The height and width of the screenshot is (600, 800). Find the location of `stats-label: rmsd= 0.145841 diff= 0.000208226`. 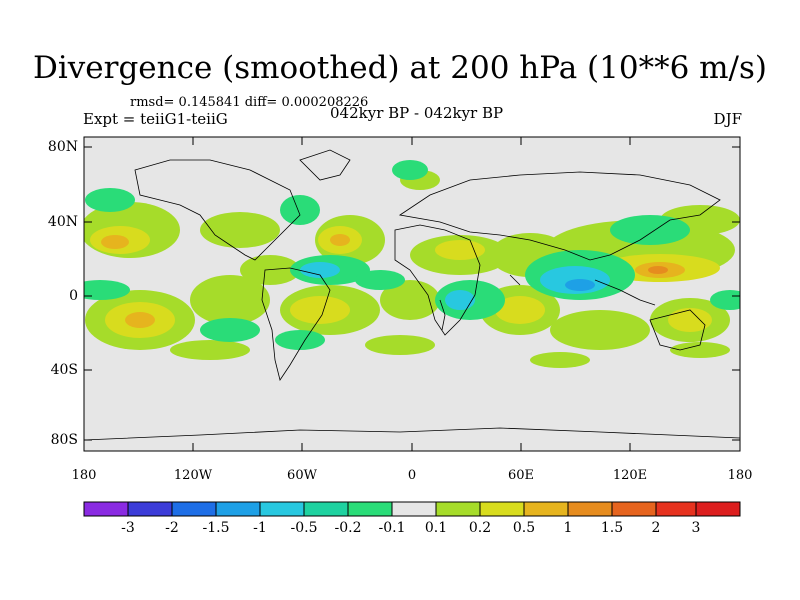

stats-label: rmsd= 0.145841 diff= 0.000208226 is located at coordinates (249, 102).